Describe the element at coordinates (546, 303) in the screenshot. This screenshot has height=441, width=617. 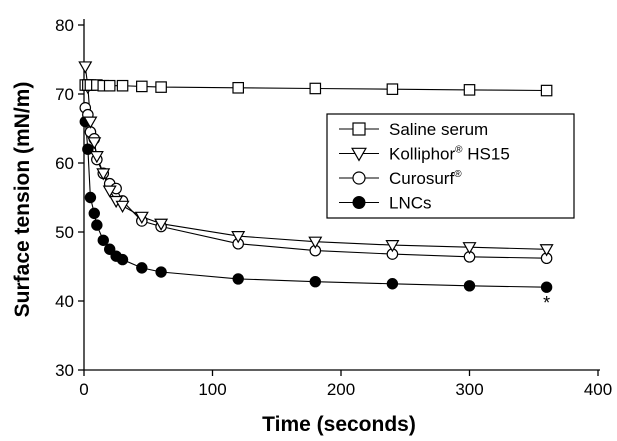
I see `significance-asterisk: *` at that location.